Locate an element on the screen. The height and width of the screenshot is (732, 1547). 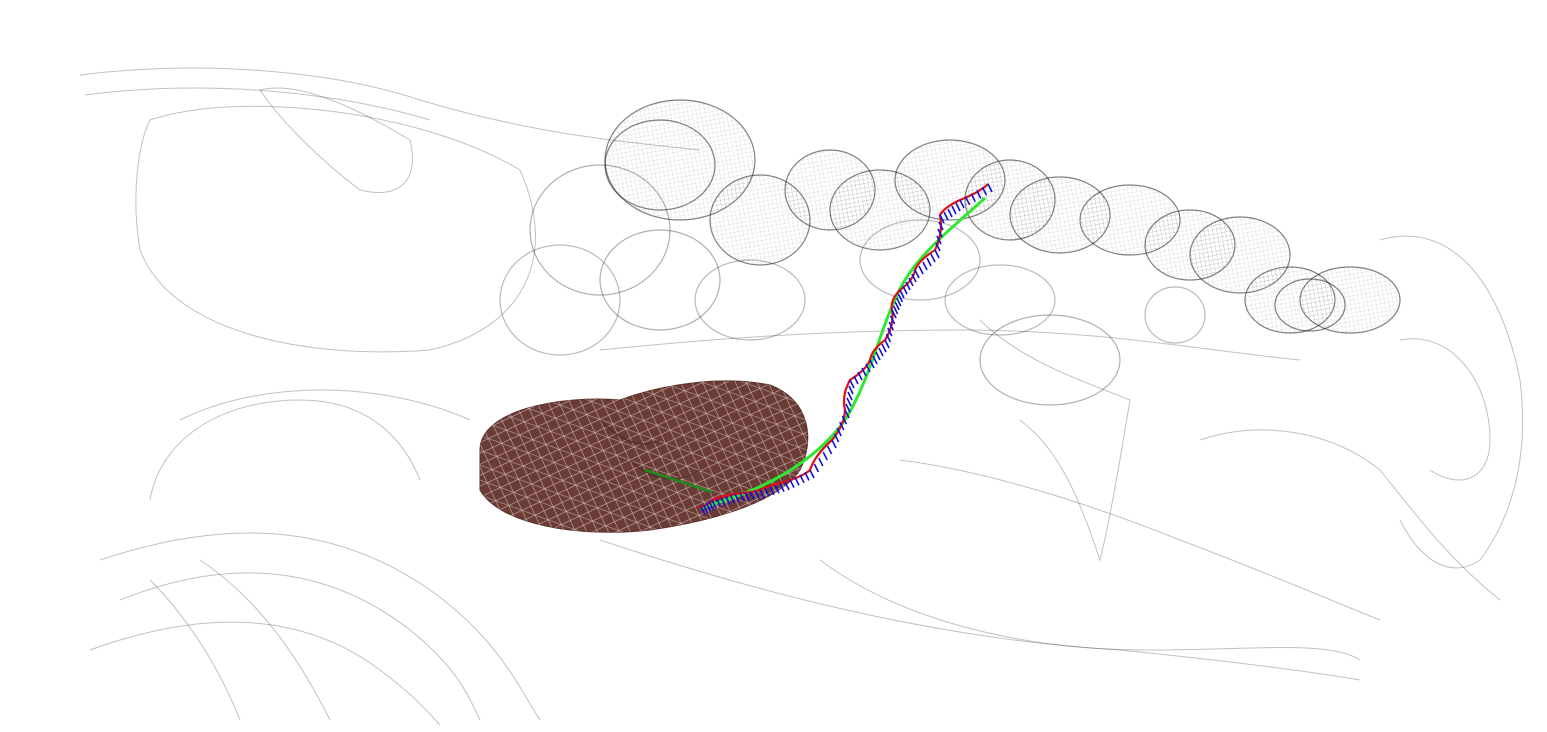
scapula-outline is located at coordinates (336, 140).